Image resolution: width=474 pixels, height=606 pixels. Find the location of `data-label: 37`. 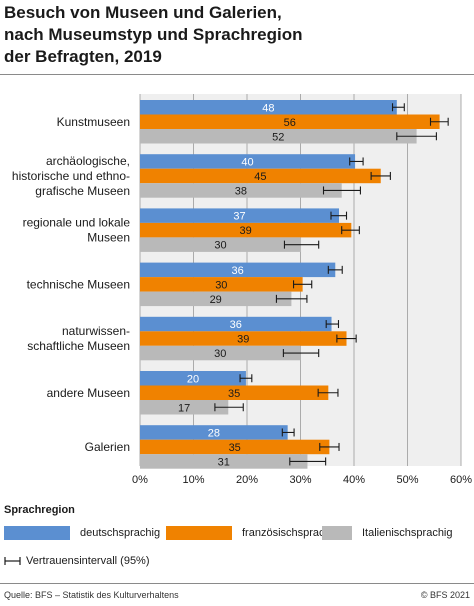

data-label: 37 is located at coordinates (239, 217).